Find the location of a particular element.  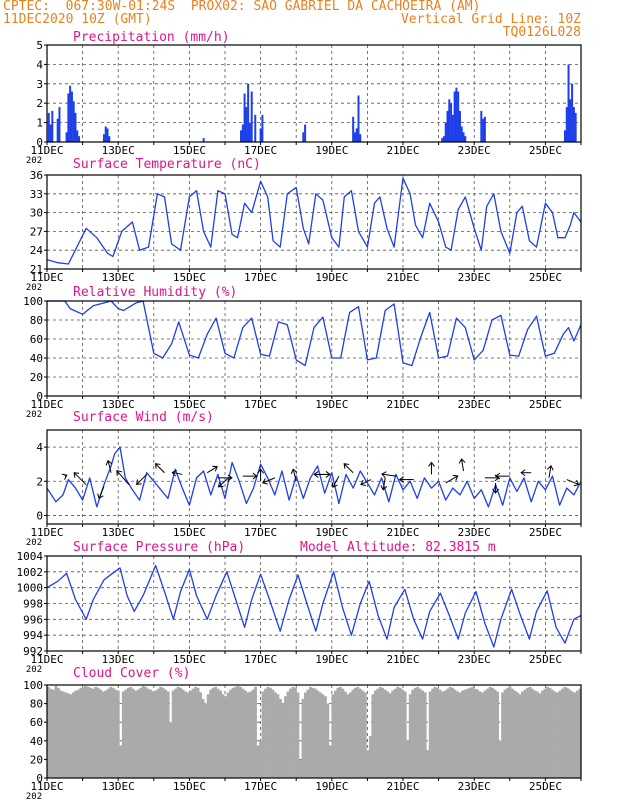

y-tick-label: 0 is located at coordinates (39, 142).